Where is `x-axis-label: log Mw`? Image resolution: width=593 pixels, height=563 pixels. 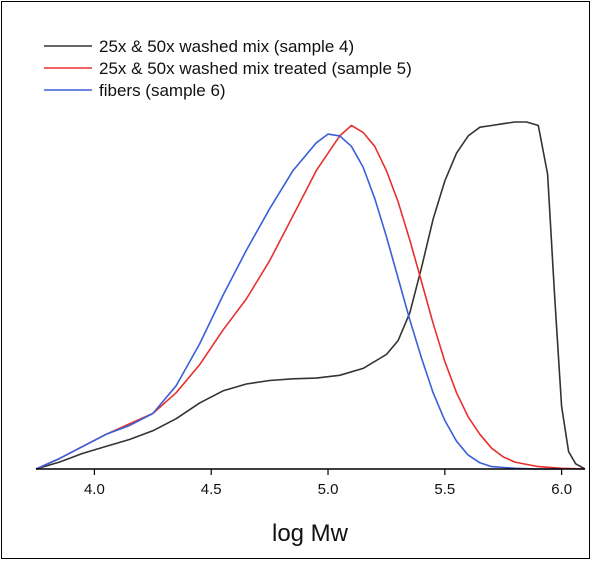 x-axis-label: log Mw is located at coordinates (310, 533).